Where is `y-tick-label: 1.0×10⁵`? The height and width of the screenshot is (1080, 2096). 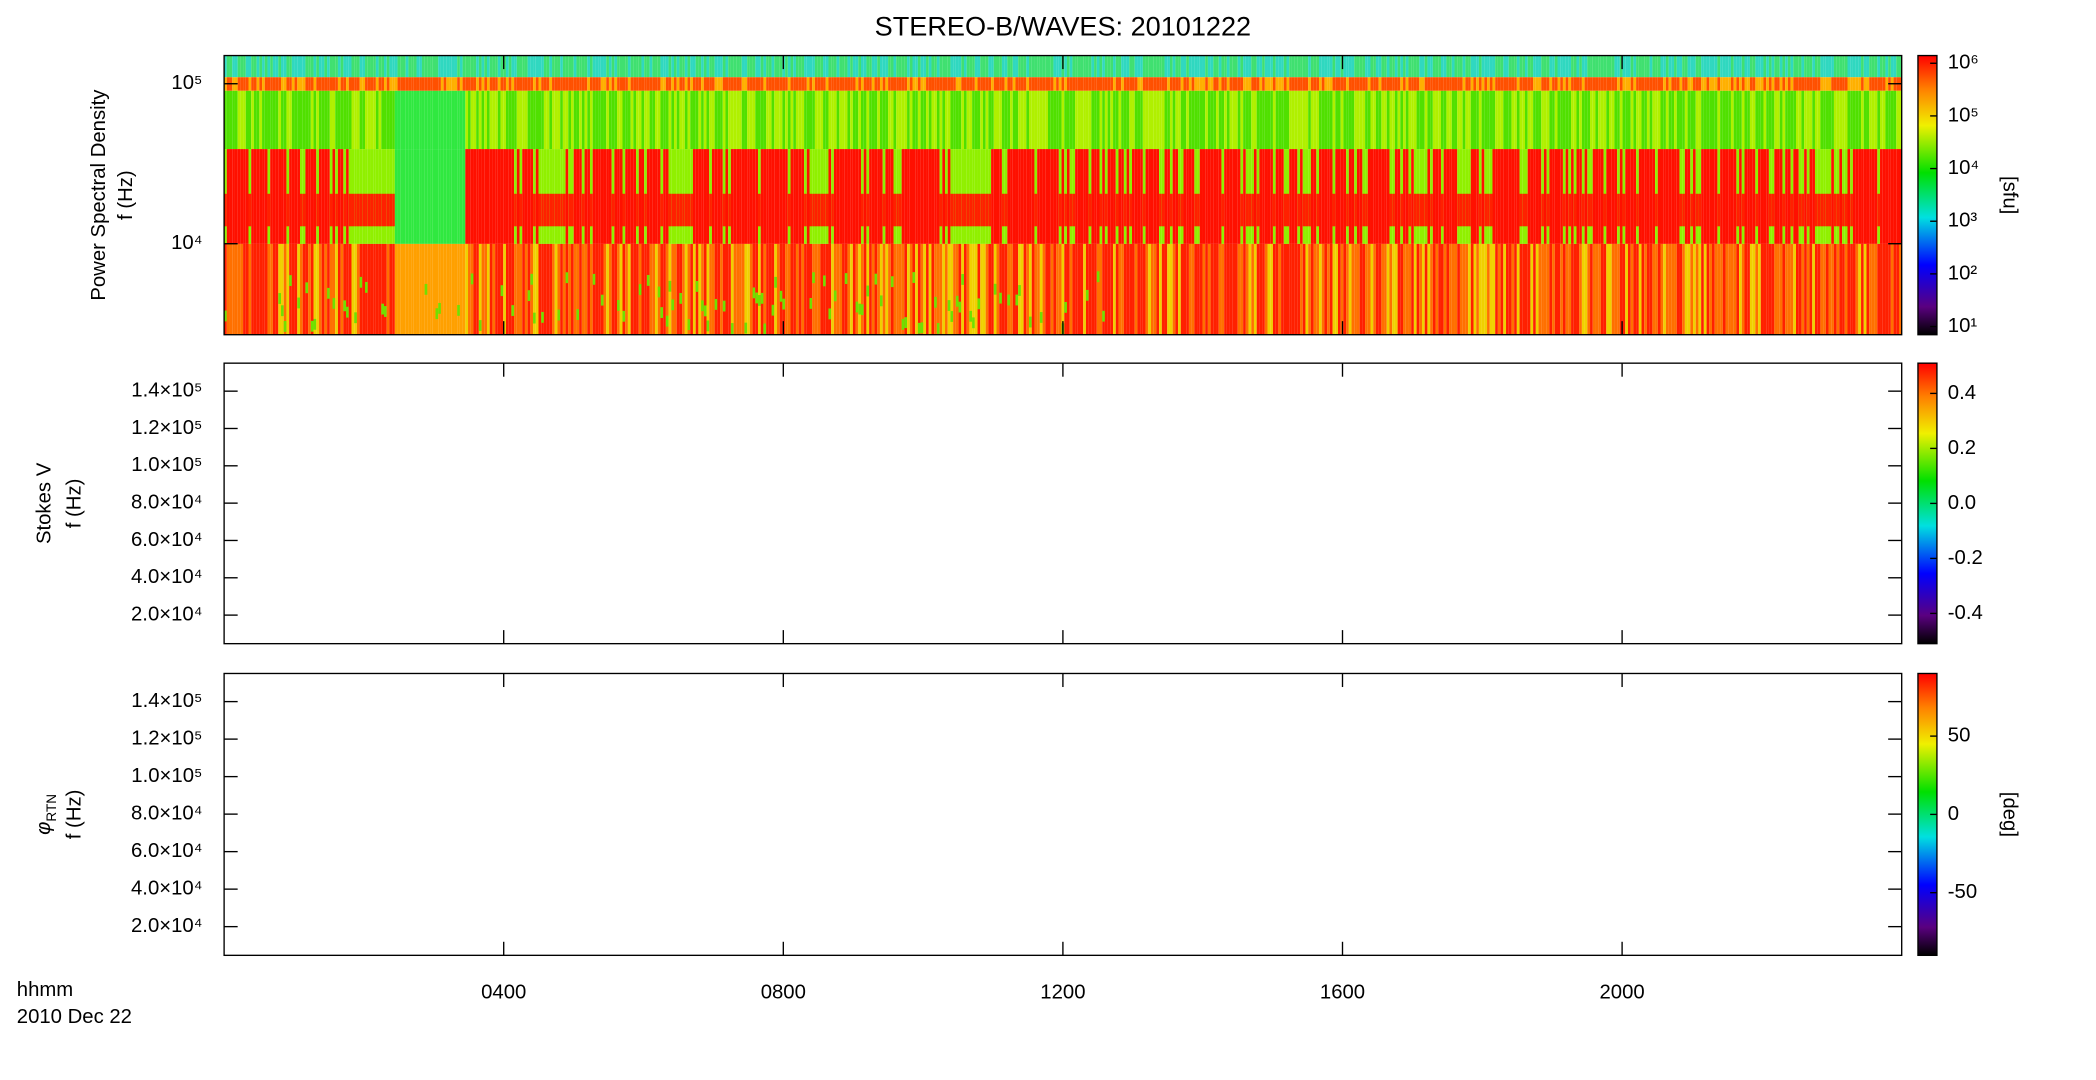
y-tick-label: 1.0×10⁵ is located at coordinates (166, 465).